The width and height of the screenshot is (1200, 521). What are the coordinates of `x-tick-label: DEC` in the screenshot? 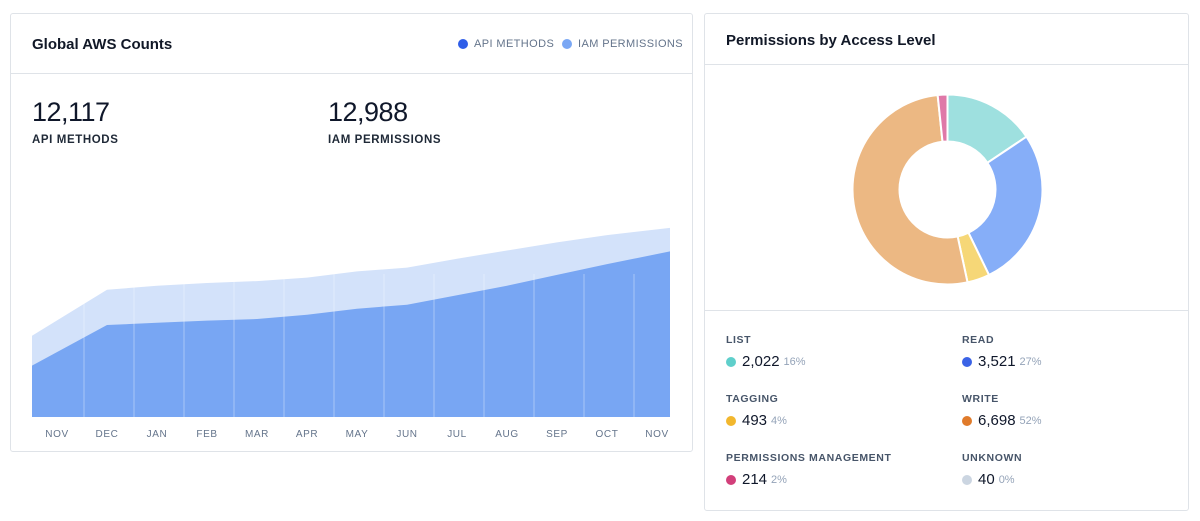 It's located at (107, 434).